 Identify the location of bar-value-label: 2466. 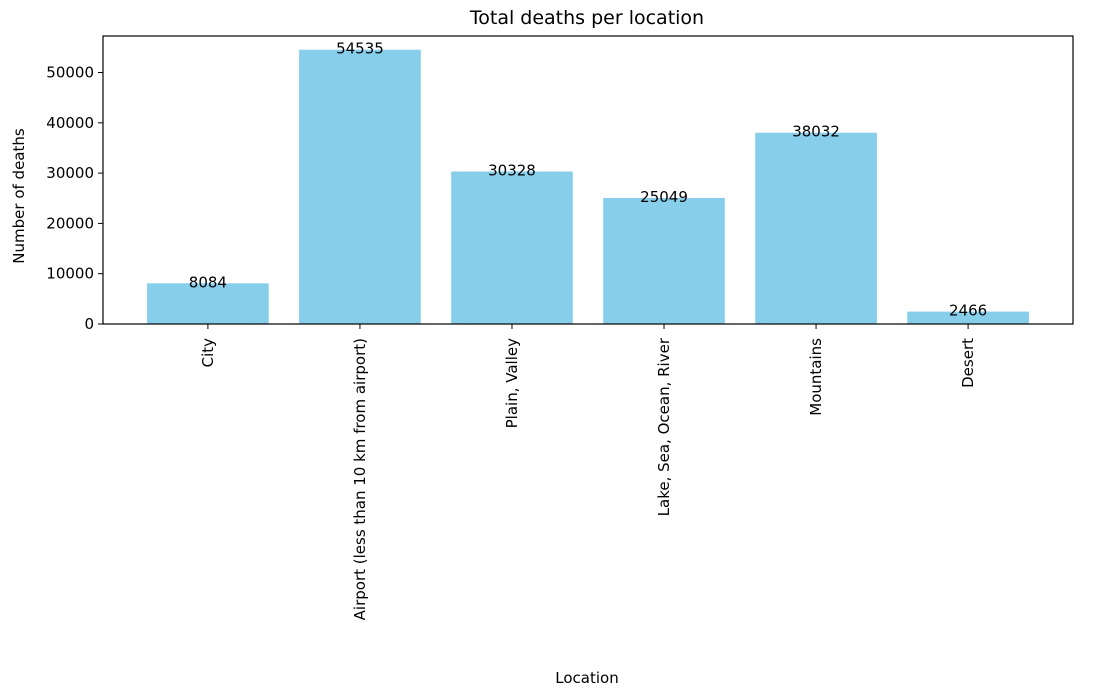
(968, 311).